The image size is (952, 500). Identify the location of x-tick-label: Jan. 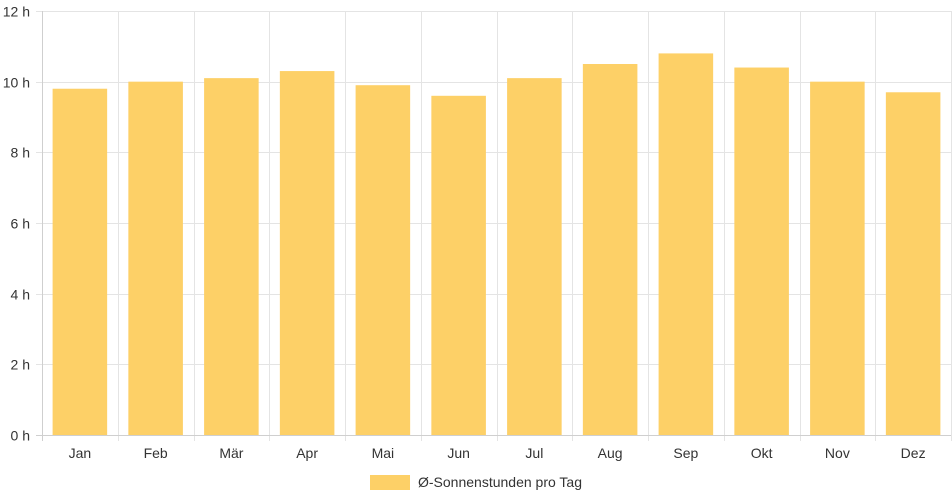
(80, 453).